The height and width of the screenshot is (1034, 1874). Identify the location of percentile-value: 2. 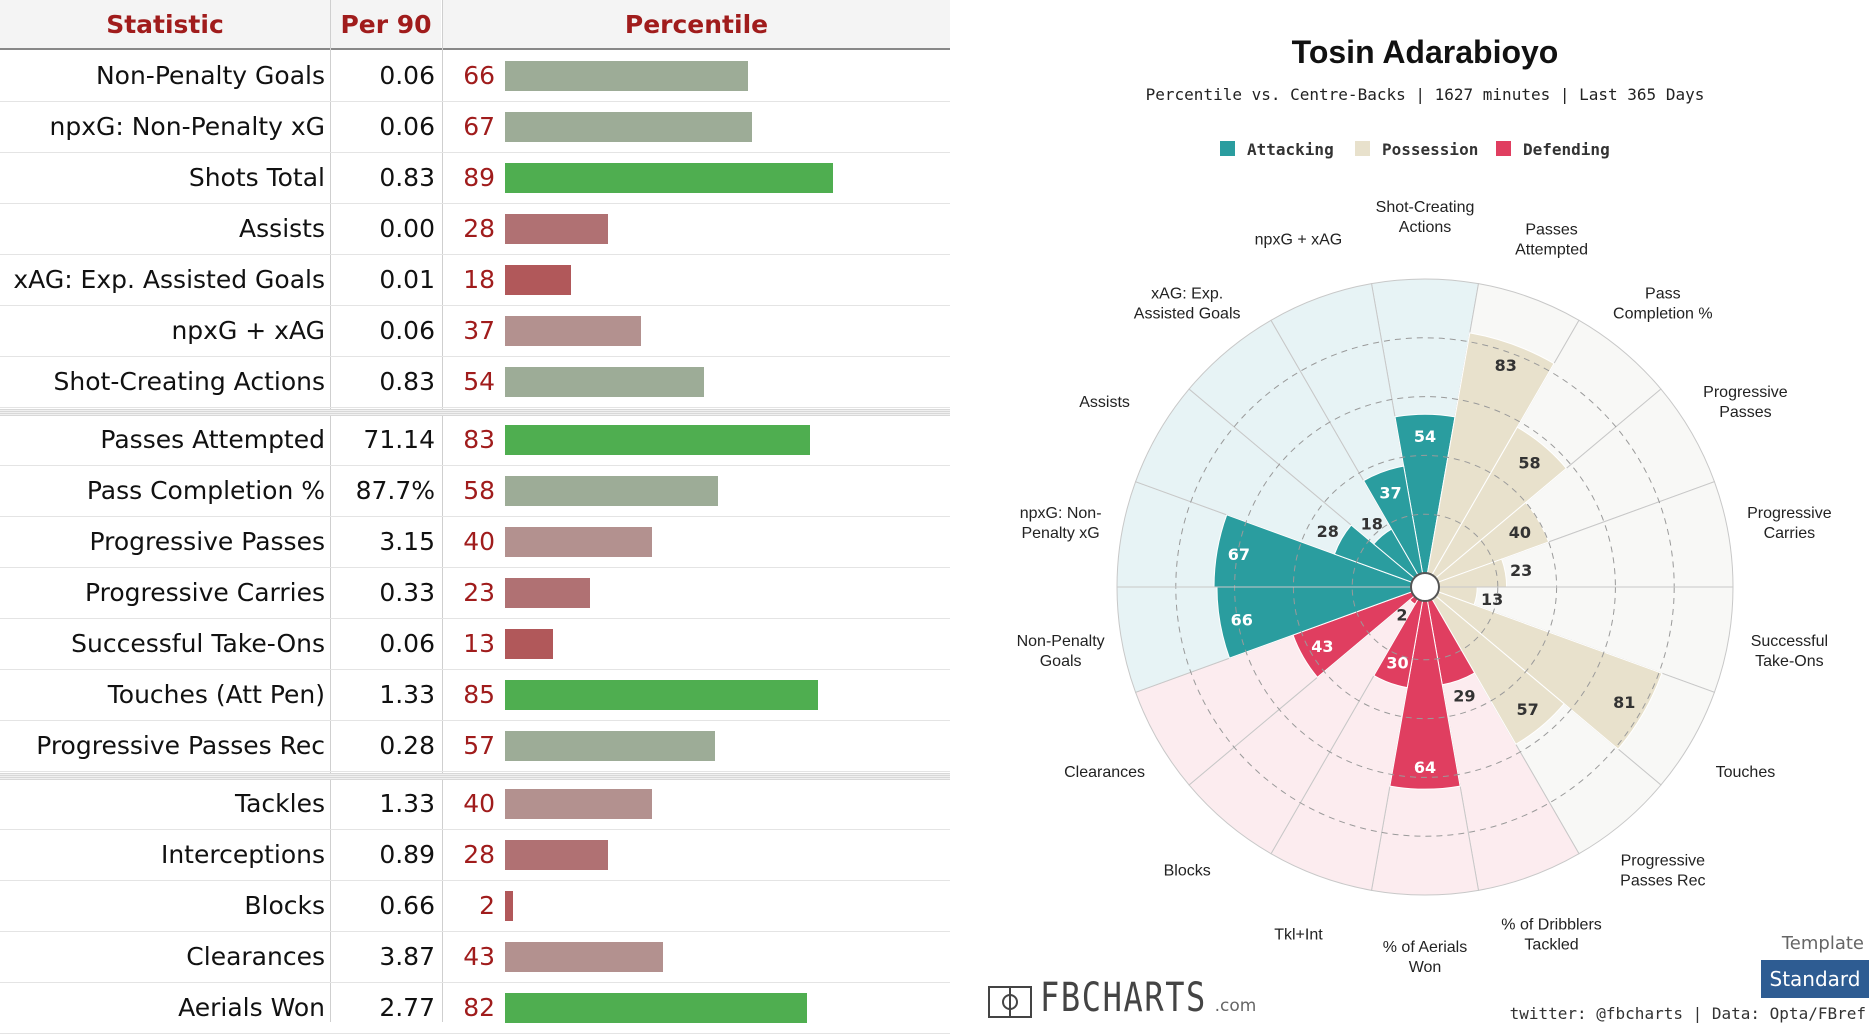
(487, 905).